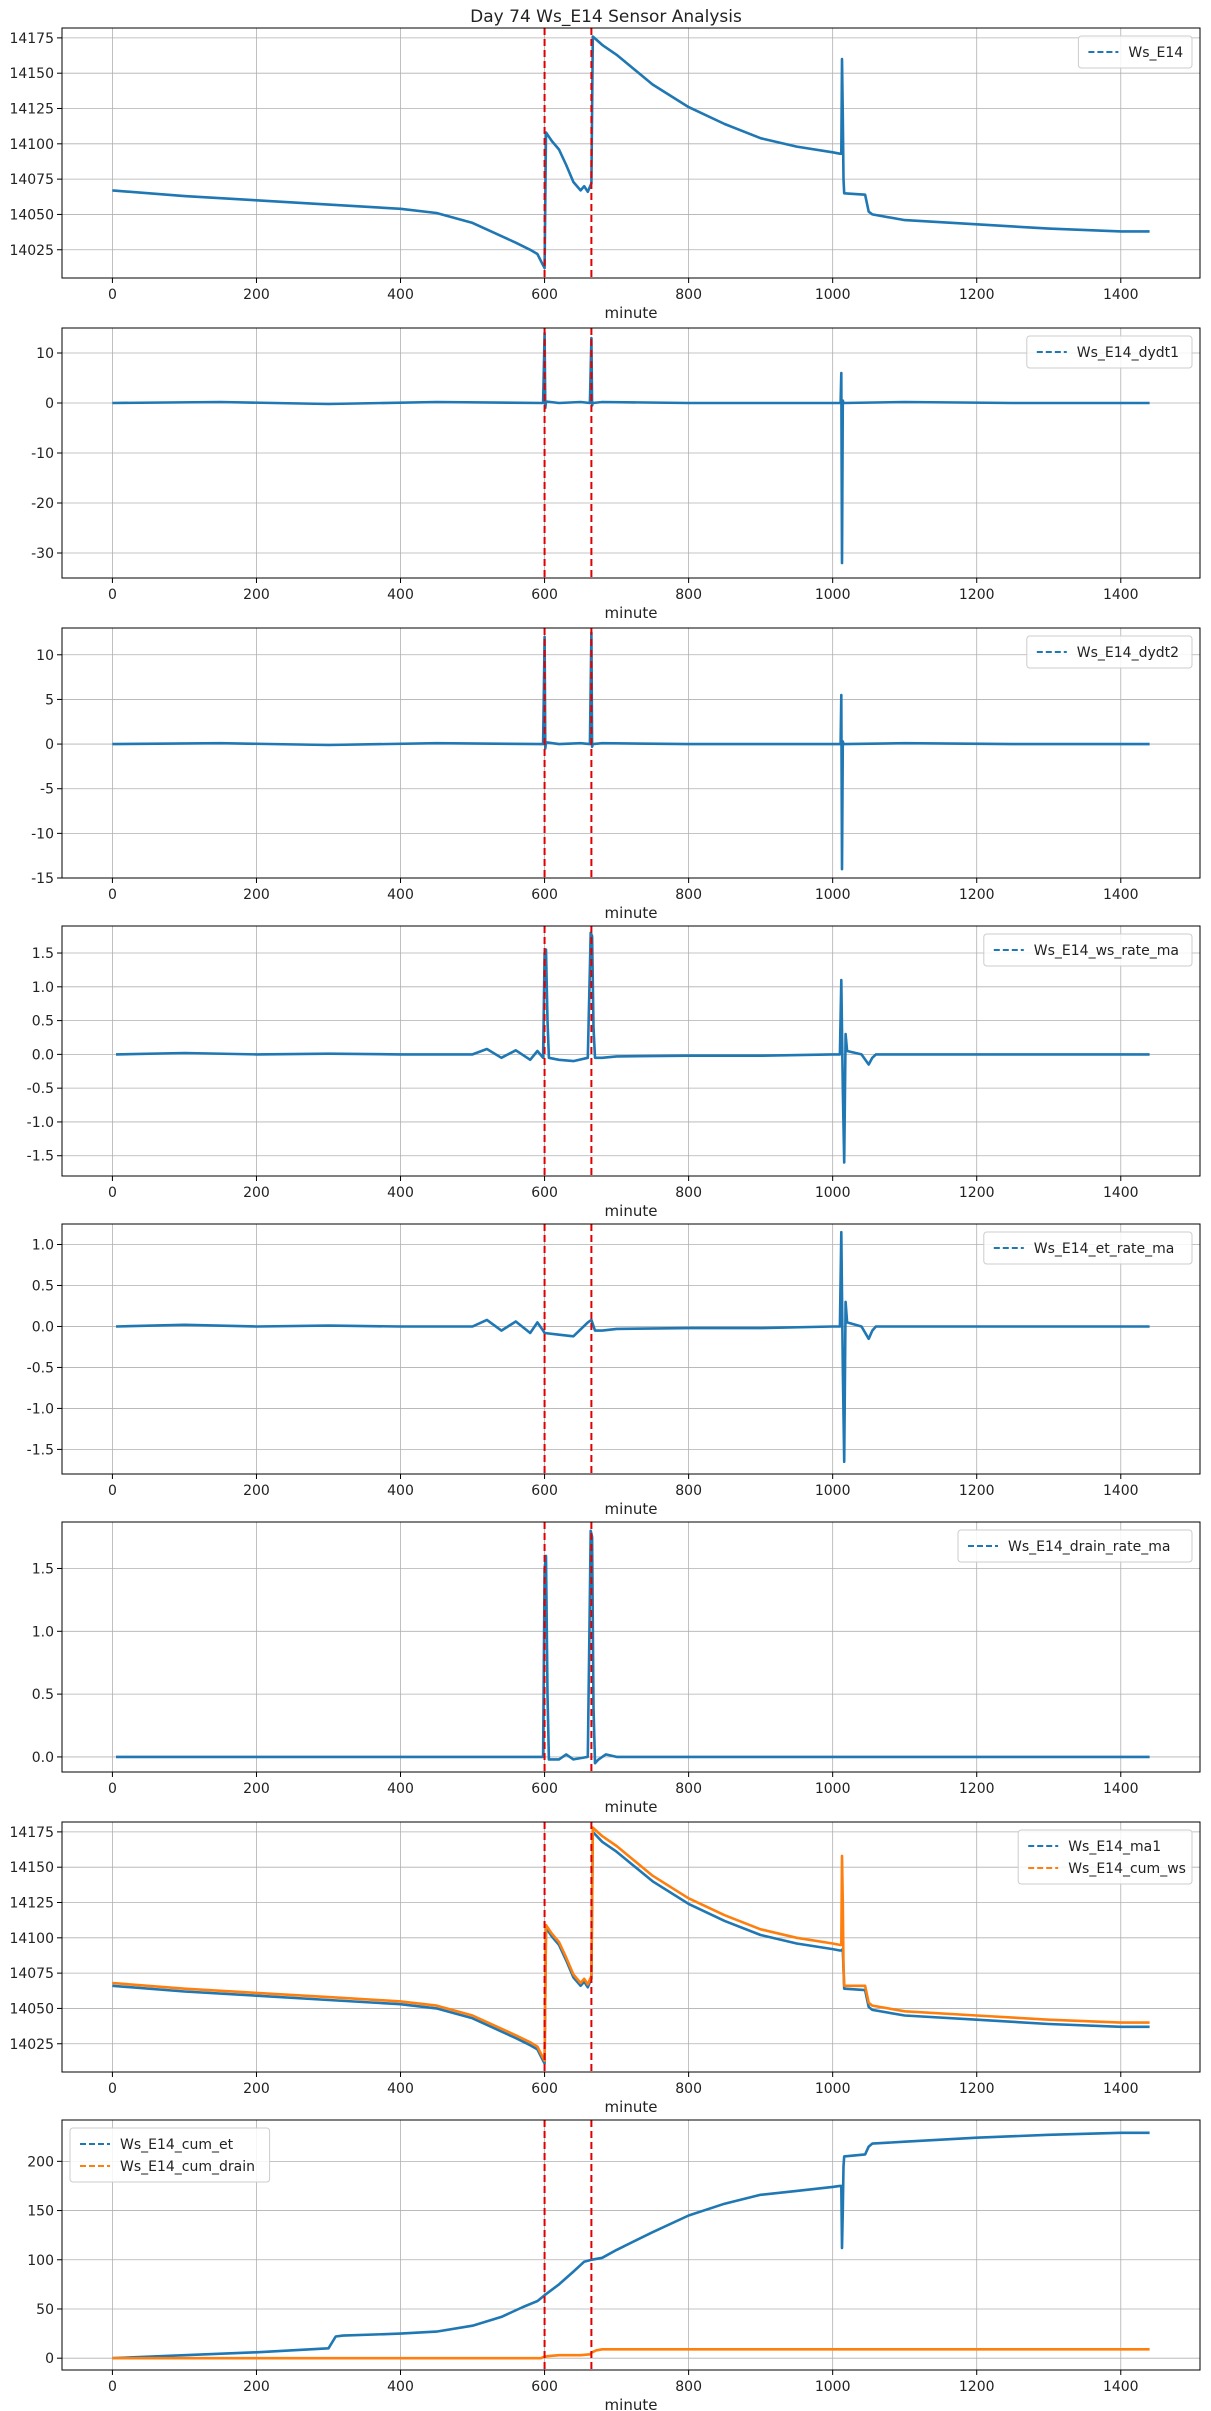 The width and height of the screenshot is (1211, 2411). I want to click on legend: Ws_E14_et_rate_ma, so click(1088, 1248).